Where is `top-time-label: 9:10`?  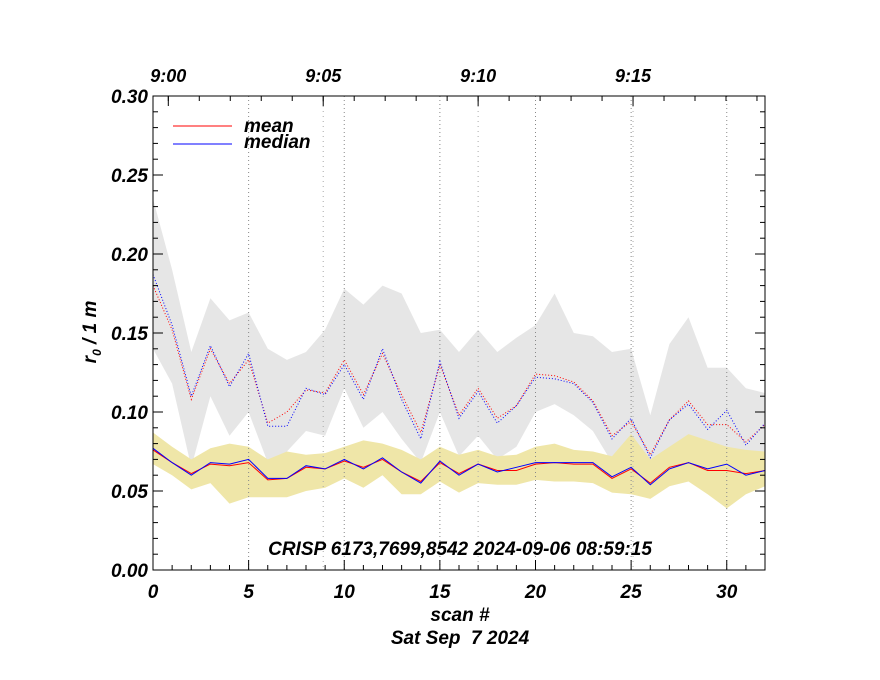 top-time-label: 9:10 is located at coordinates (478, 76).